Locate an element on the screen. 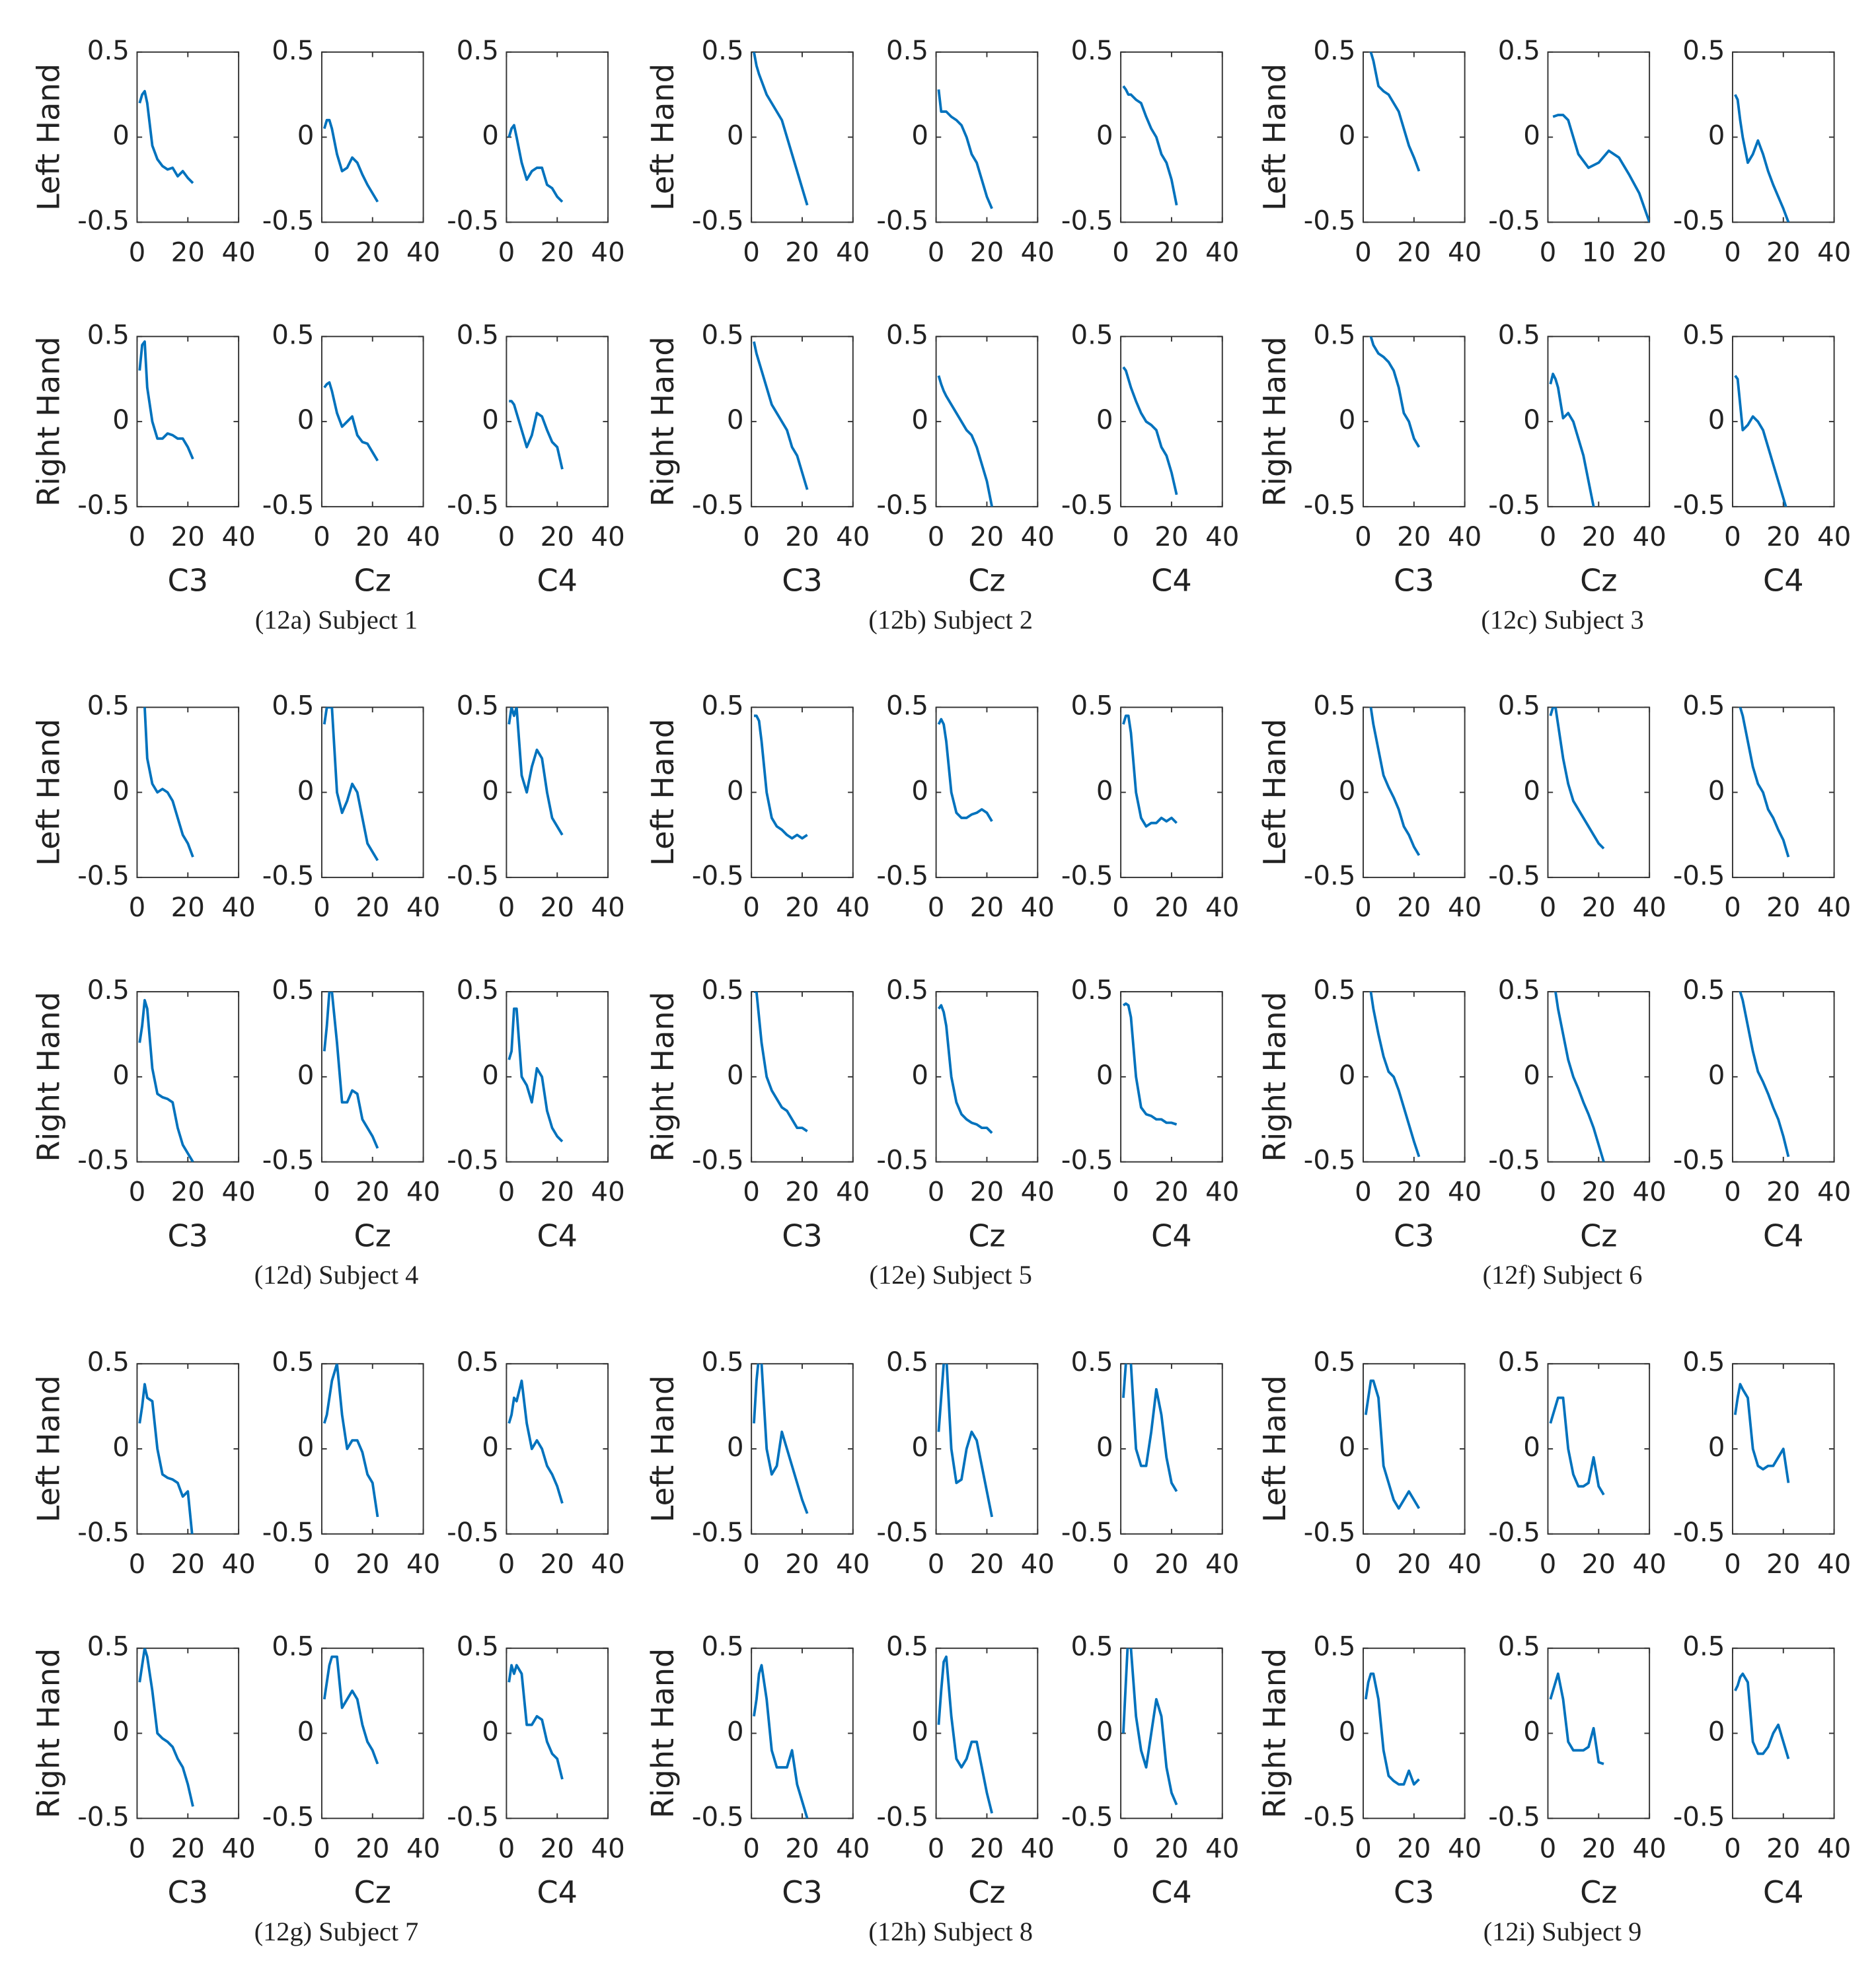  row-label: Right Hand is located at coordinates (663, 1733).